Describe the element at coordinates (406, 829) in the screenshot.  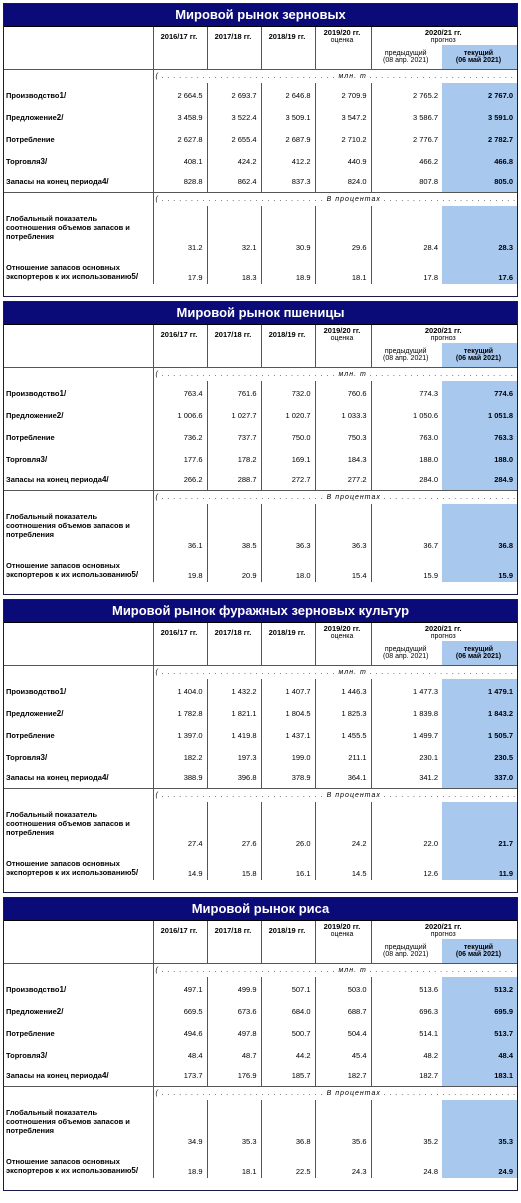
I see `value-cell: 22.0` at that location.